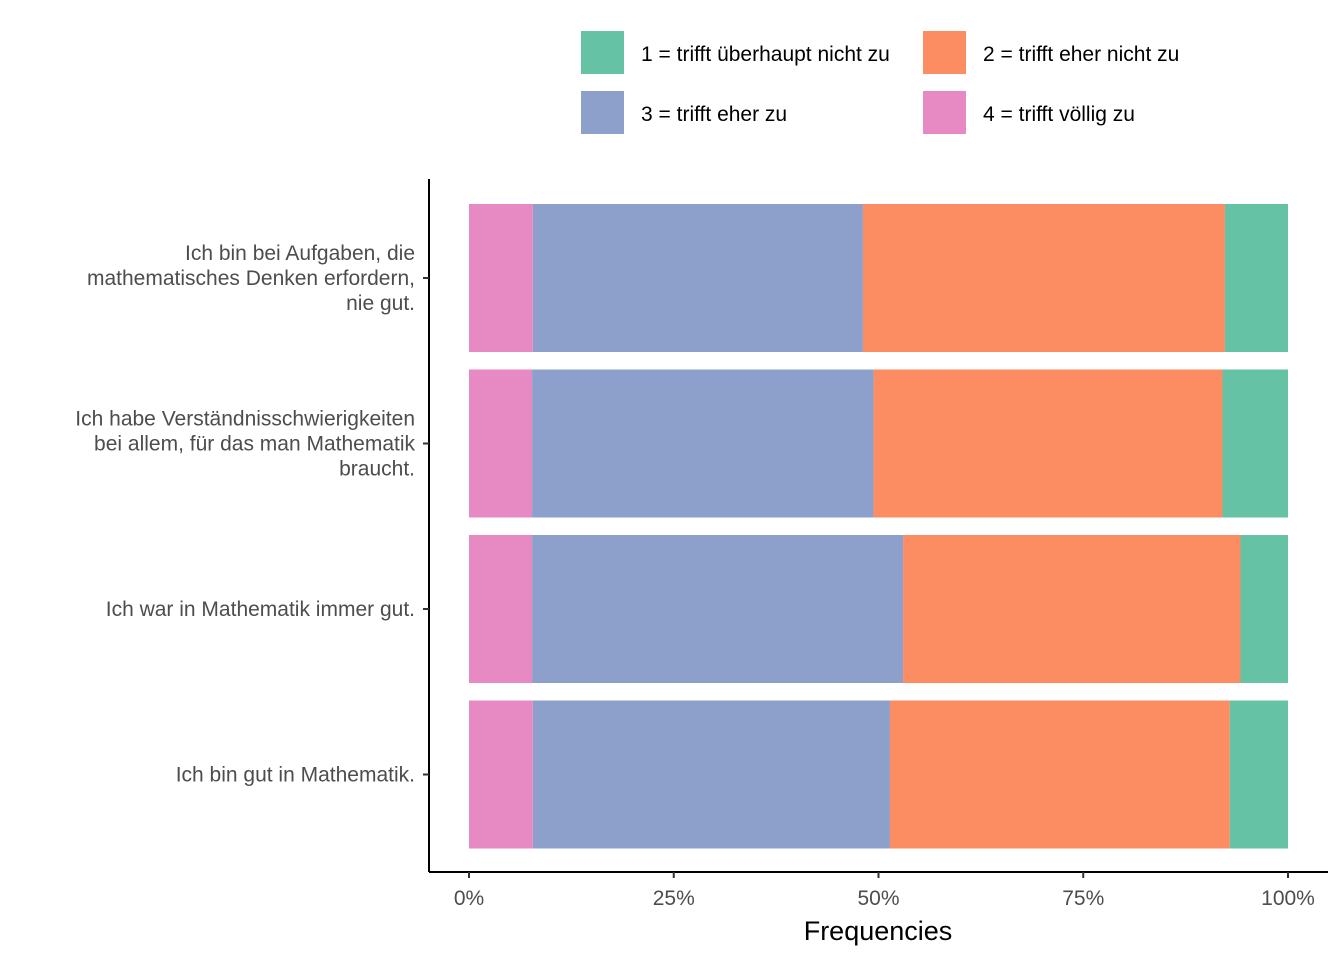 This screenshot has width=1344, height=965. Describe the element at coordinates (1255, 443) in the screenshot. I see `bar-segment-row2-series4` at that location.